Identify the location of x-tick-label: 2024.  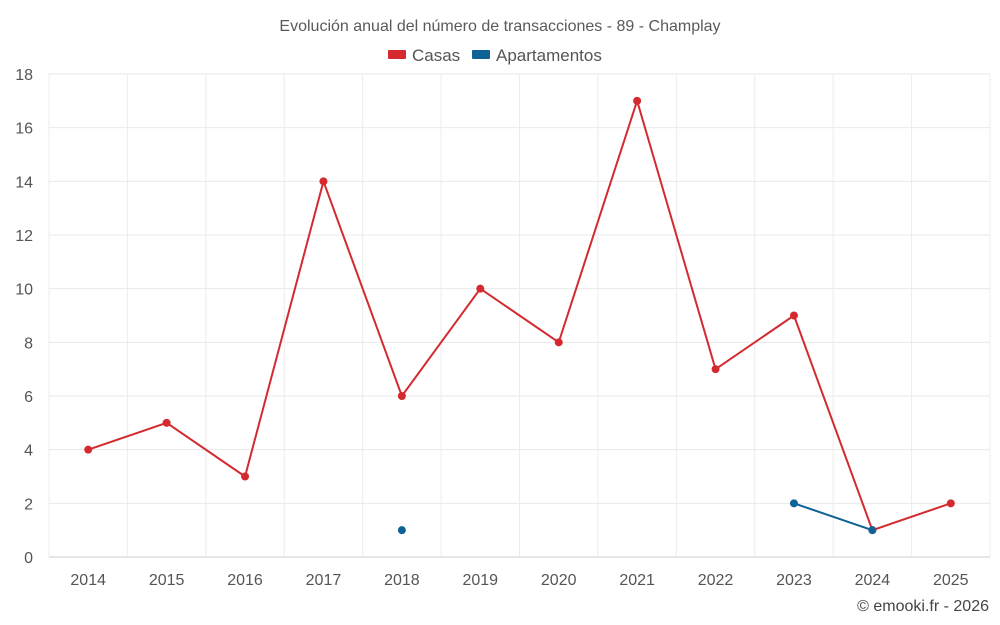
(873, 580).